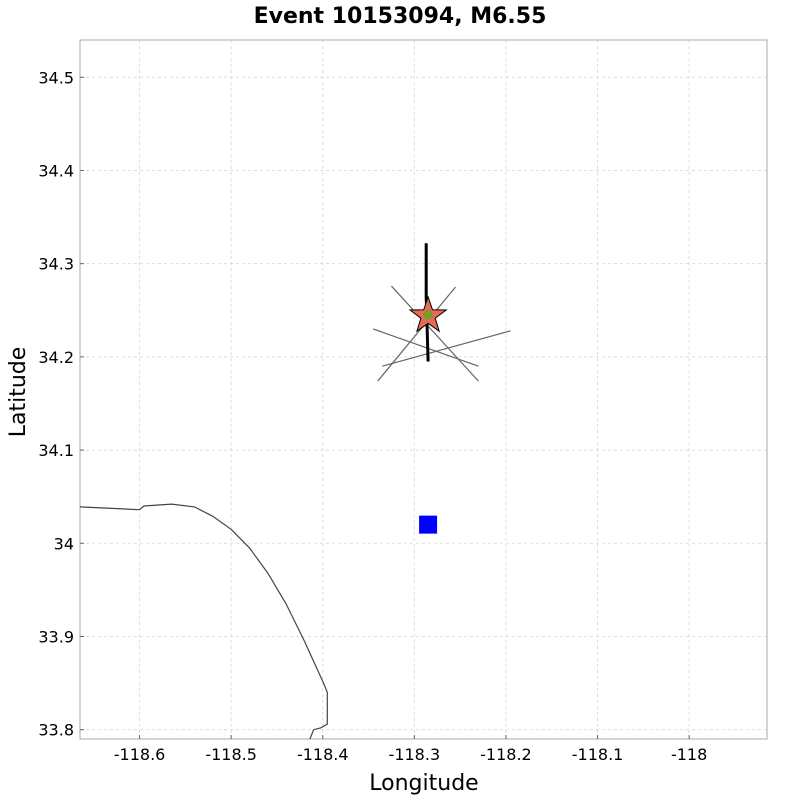 The width and height of the screenshot is (800, 800). I want to click on y-tick-label: 34.2, so click(56, 357).